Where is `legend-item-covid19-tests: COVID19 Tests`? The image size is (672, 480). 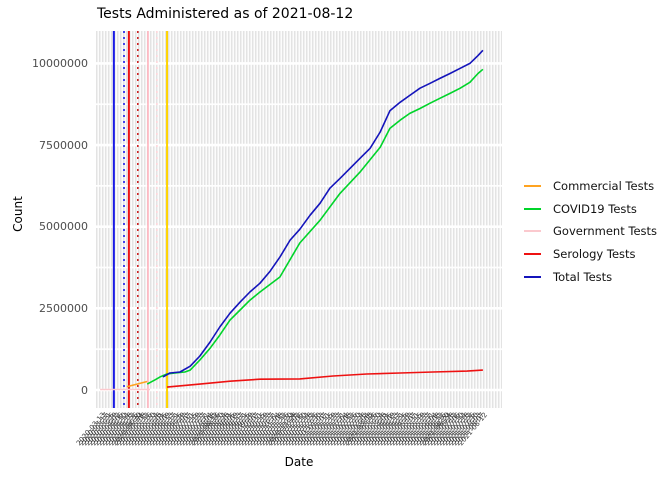
legend-item-covid19-tests: COVID19 Tests is located at coordinates (590, 209).